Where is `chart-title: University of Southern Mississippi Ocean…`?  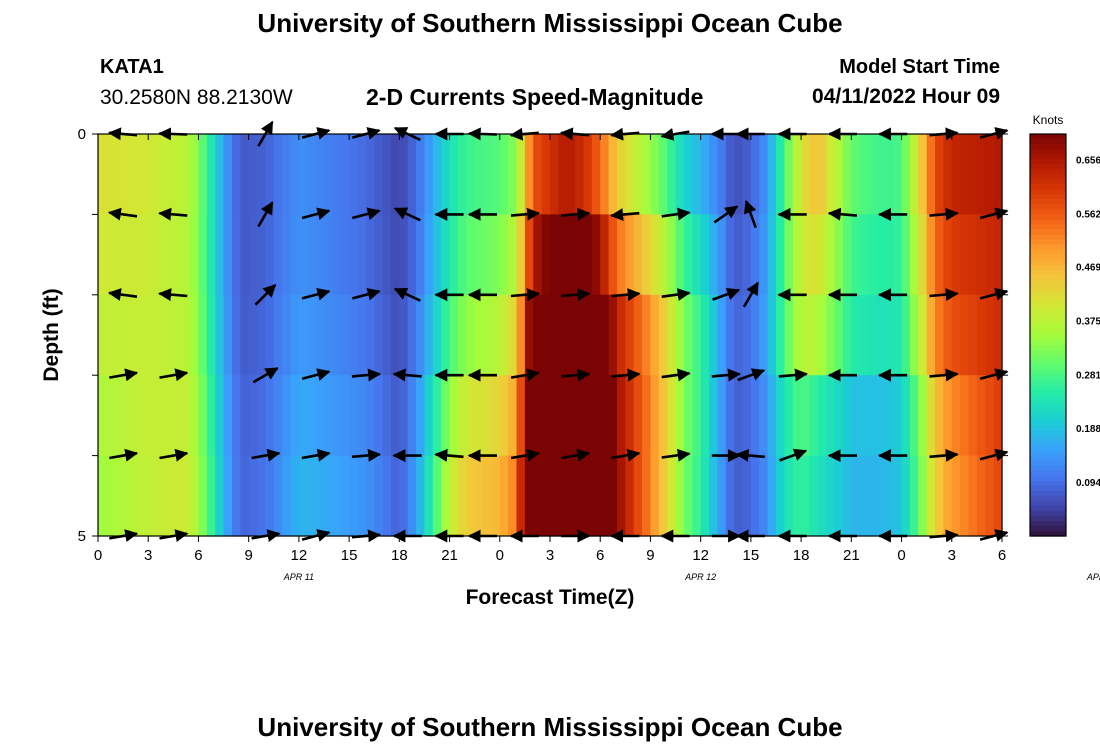
chart-title: University of Southern Mississippi Ocean… is located at coordinates (550, 23).